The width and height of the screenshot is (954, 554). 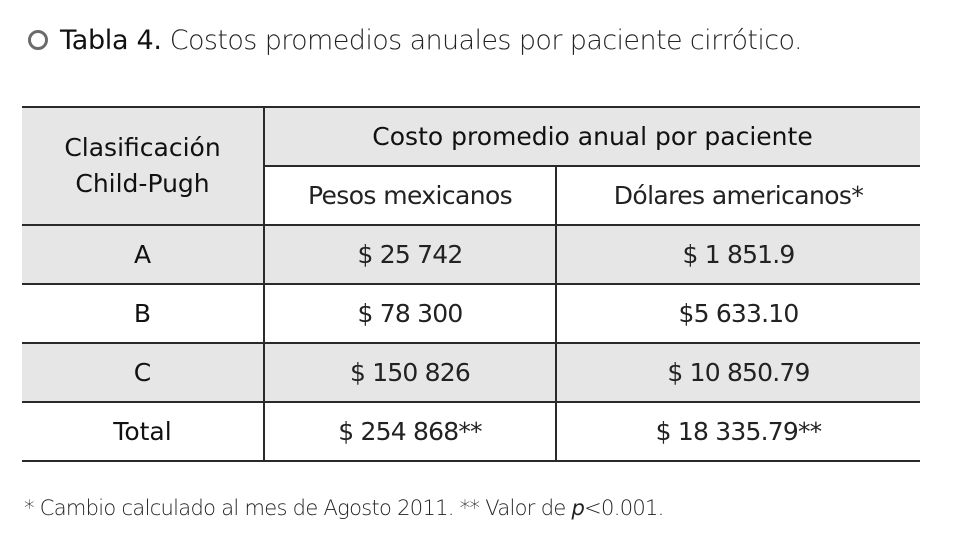 What do you see at coordinates (143, 166) in the screenshot?
I see `header-classification: Clasificación Child-Pugh` at bounding box center [143, 166].